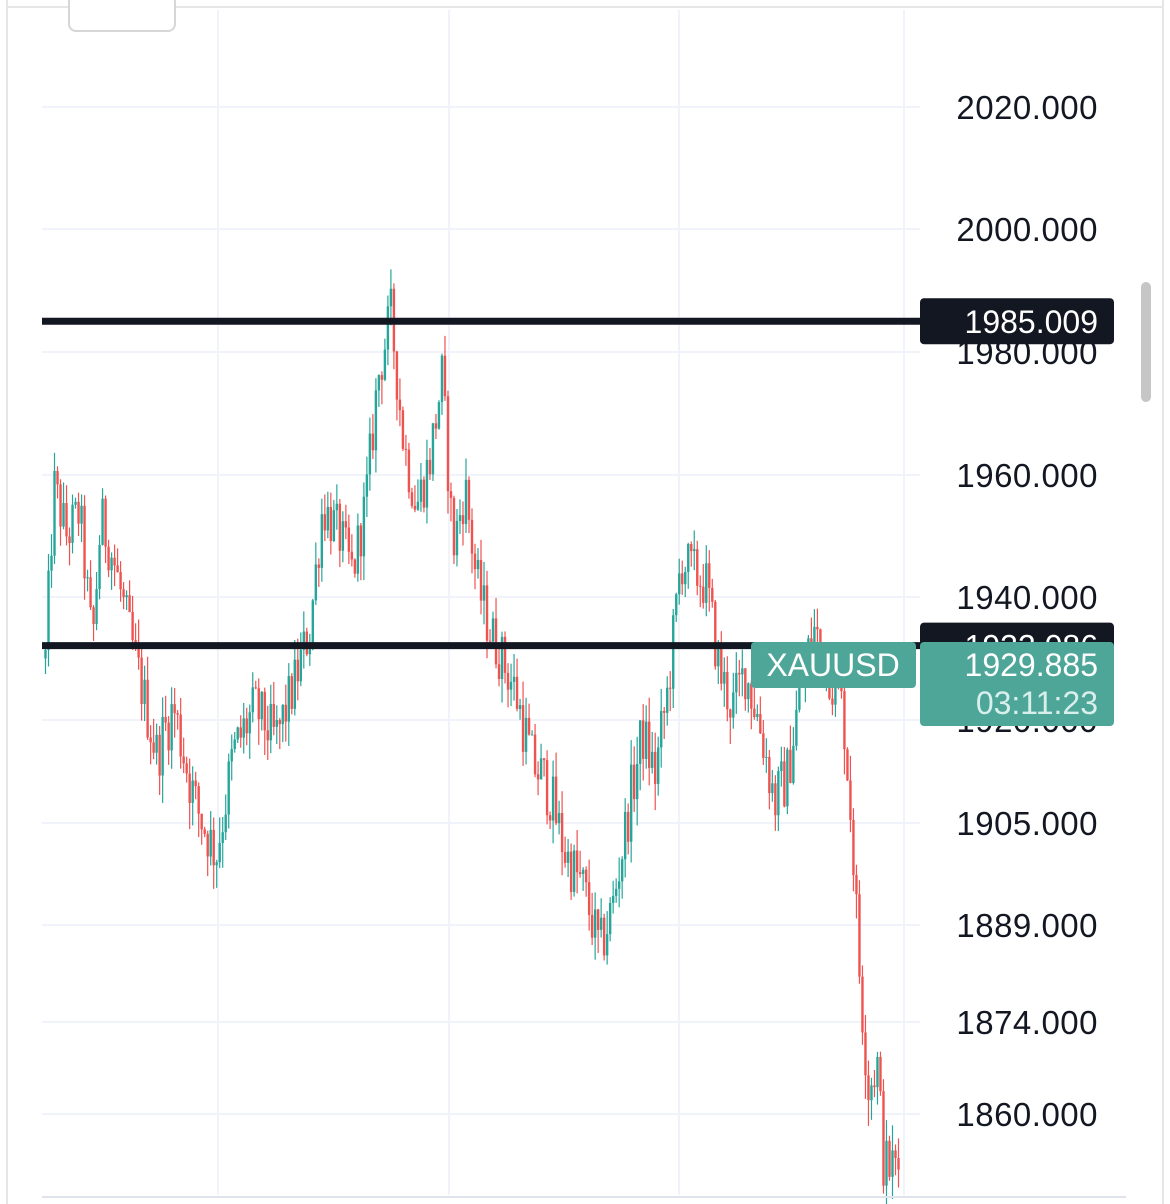 The height and width of the screenshot is (1204, 1170). What do you see at coordinates (122, 16) in the screenshot?
I see `toolbar-button` at bounding box center [122, 16].